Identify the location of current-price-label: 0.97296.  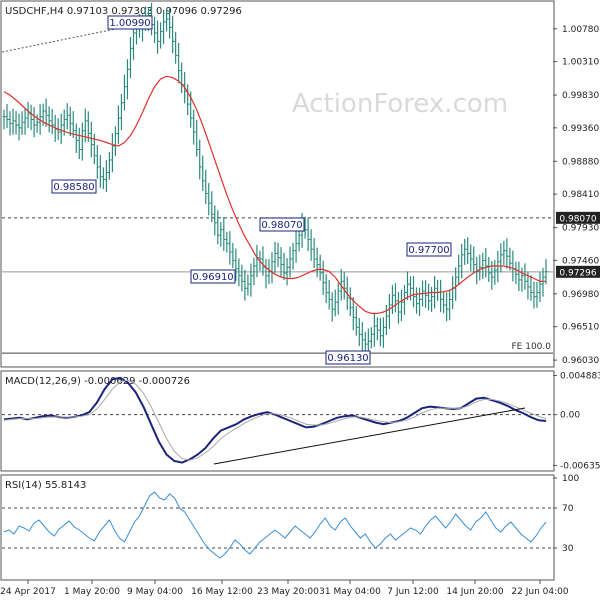
(577, 273).